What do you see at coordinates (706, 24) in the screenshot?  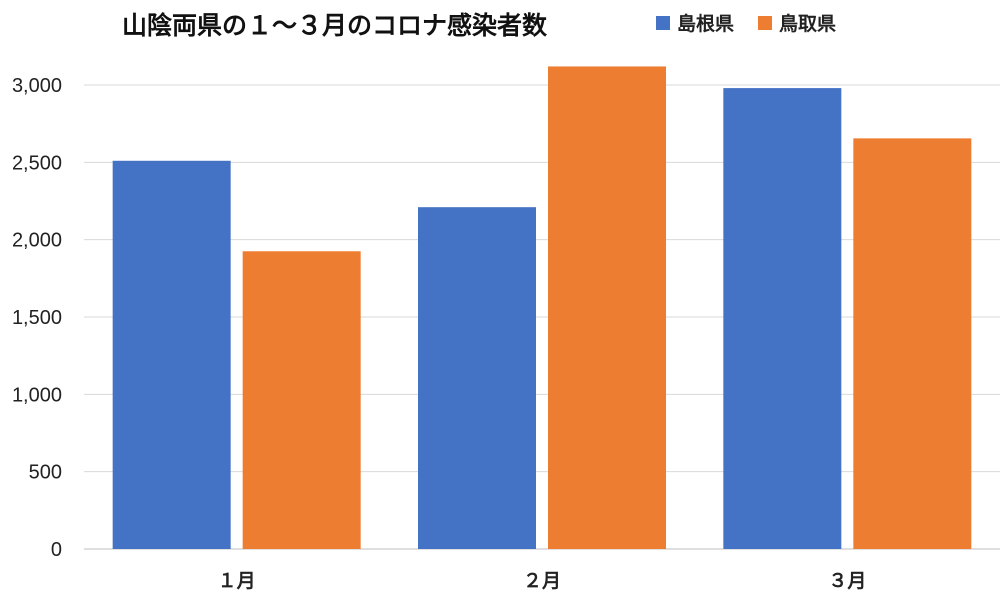 I see `legend-label-shimane: 島根県` at bounding box center [706, 24].